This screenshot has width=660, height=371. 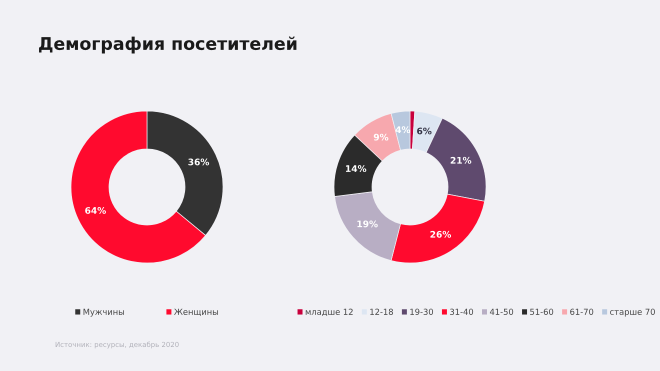 I want to click on legend-label: Женщины, so click(x=196, y=312).